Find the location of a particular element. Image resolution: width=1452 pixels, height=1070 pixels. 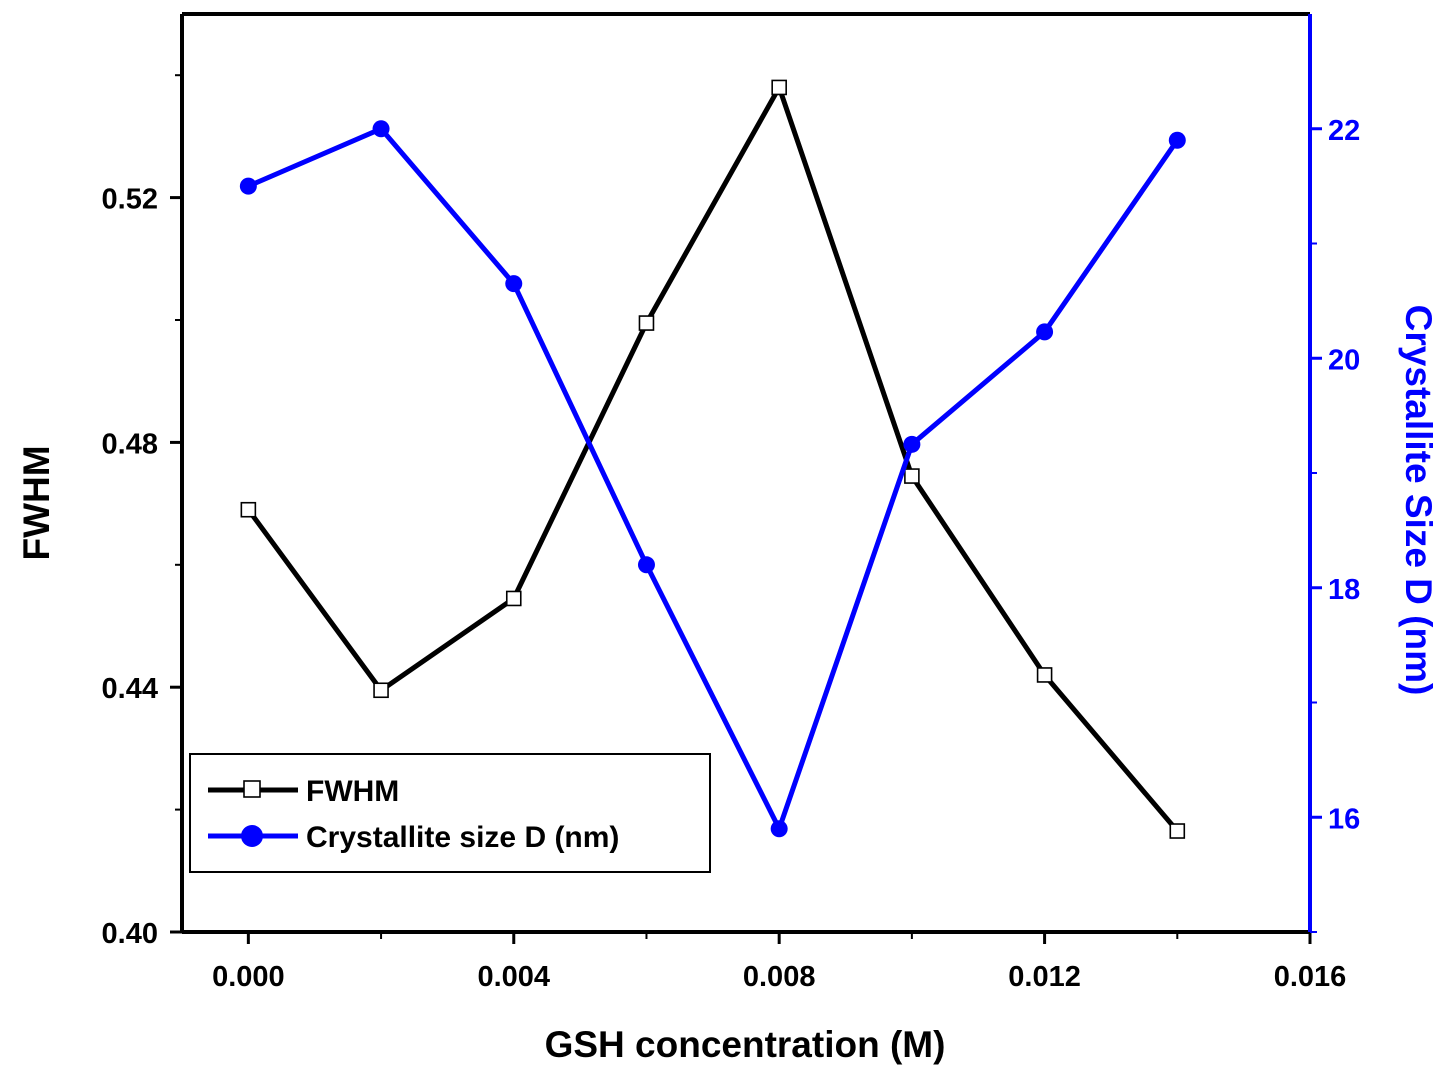

legend-fwhm-marker is located at coordinates (252, 789).